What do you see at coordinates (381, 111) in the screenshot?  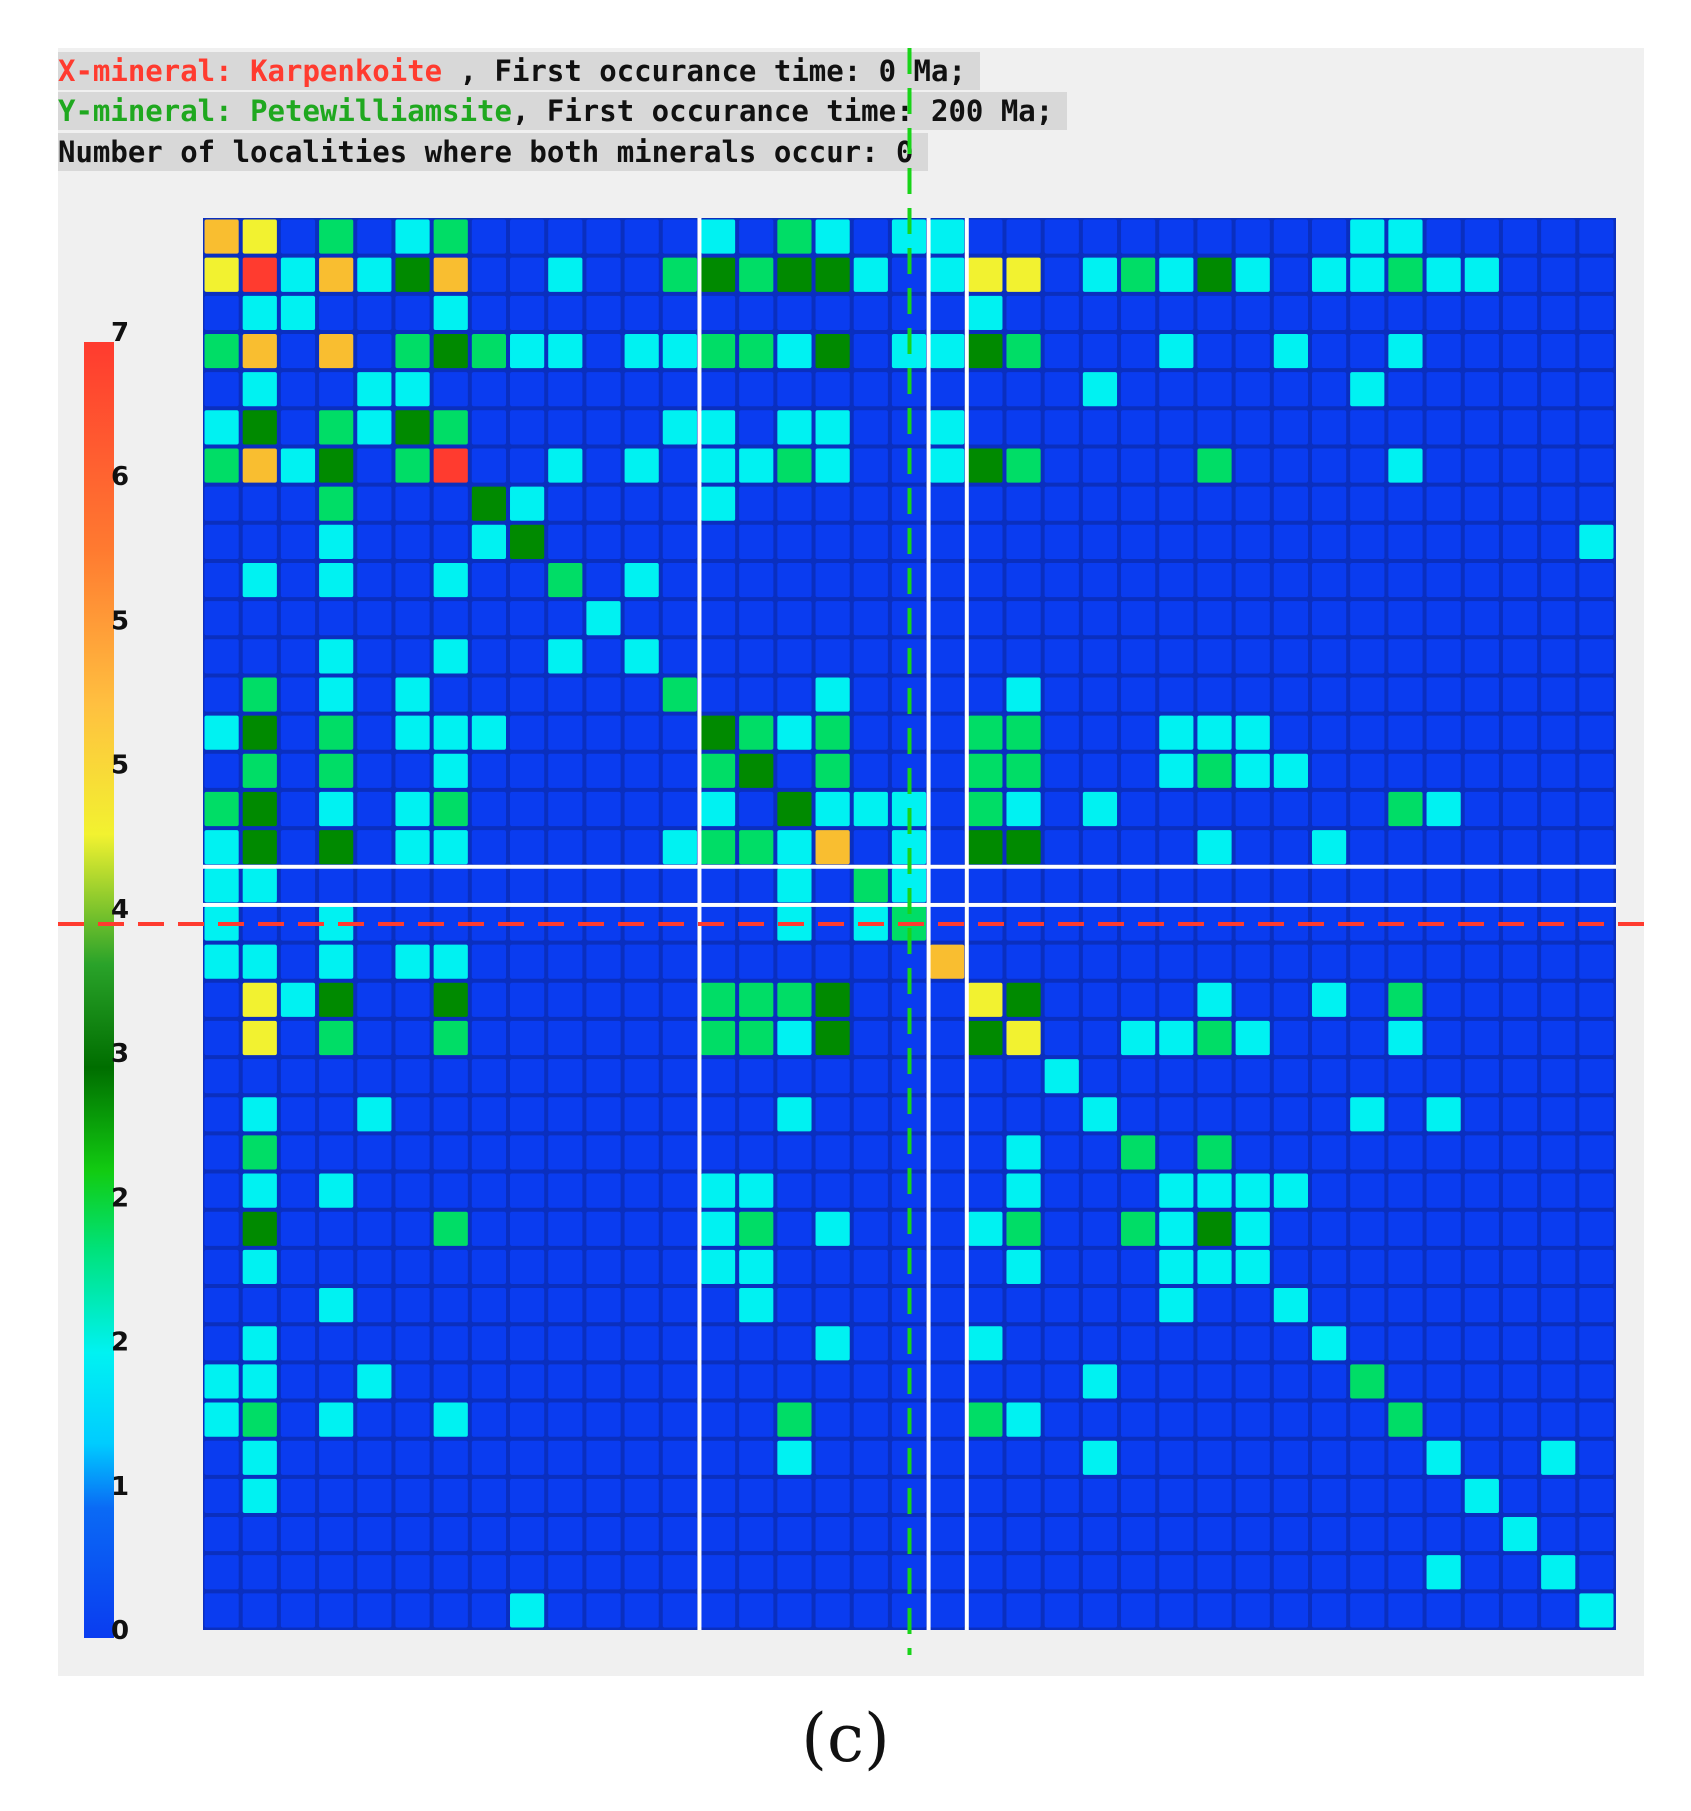 I see `y-mineral-name: Petewilliamsite` at bounding box center [381, 111].